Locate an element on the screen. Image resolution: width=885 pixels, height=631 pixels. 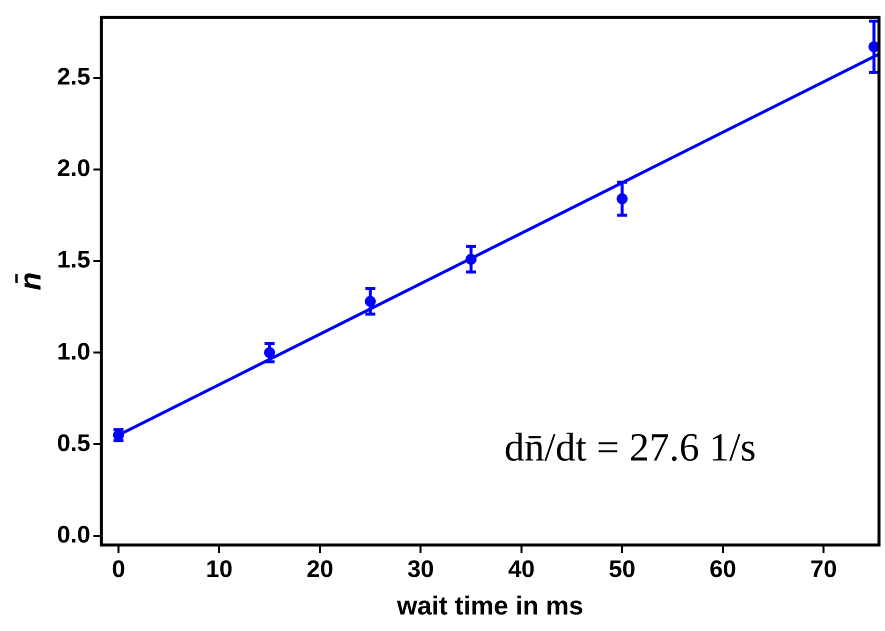
x-tick-label: 20 is located at coordinates (320, 570).